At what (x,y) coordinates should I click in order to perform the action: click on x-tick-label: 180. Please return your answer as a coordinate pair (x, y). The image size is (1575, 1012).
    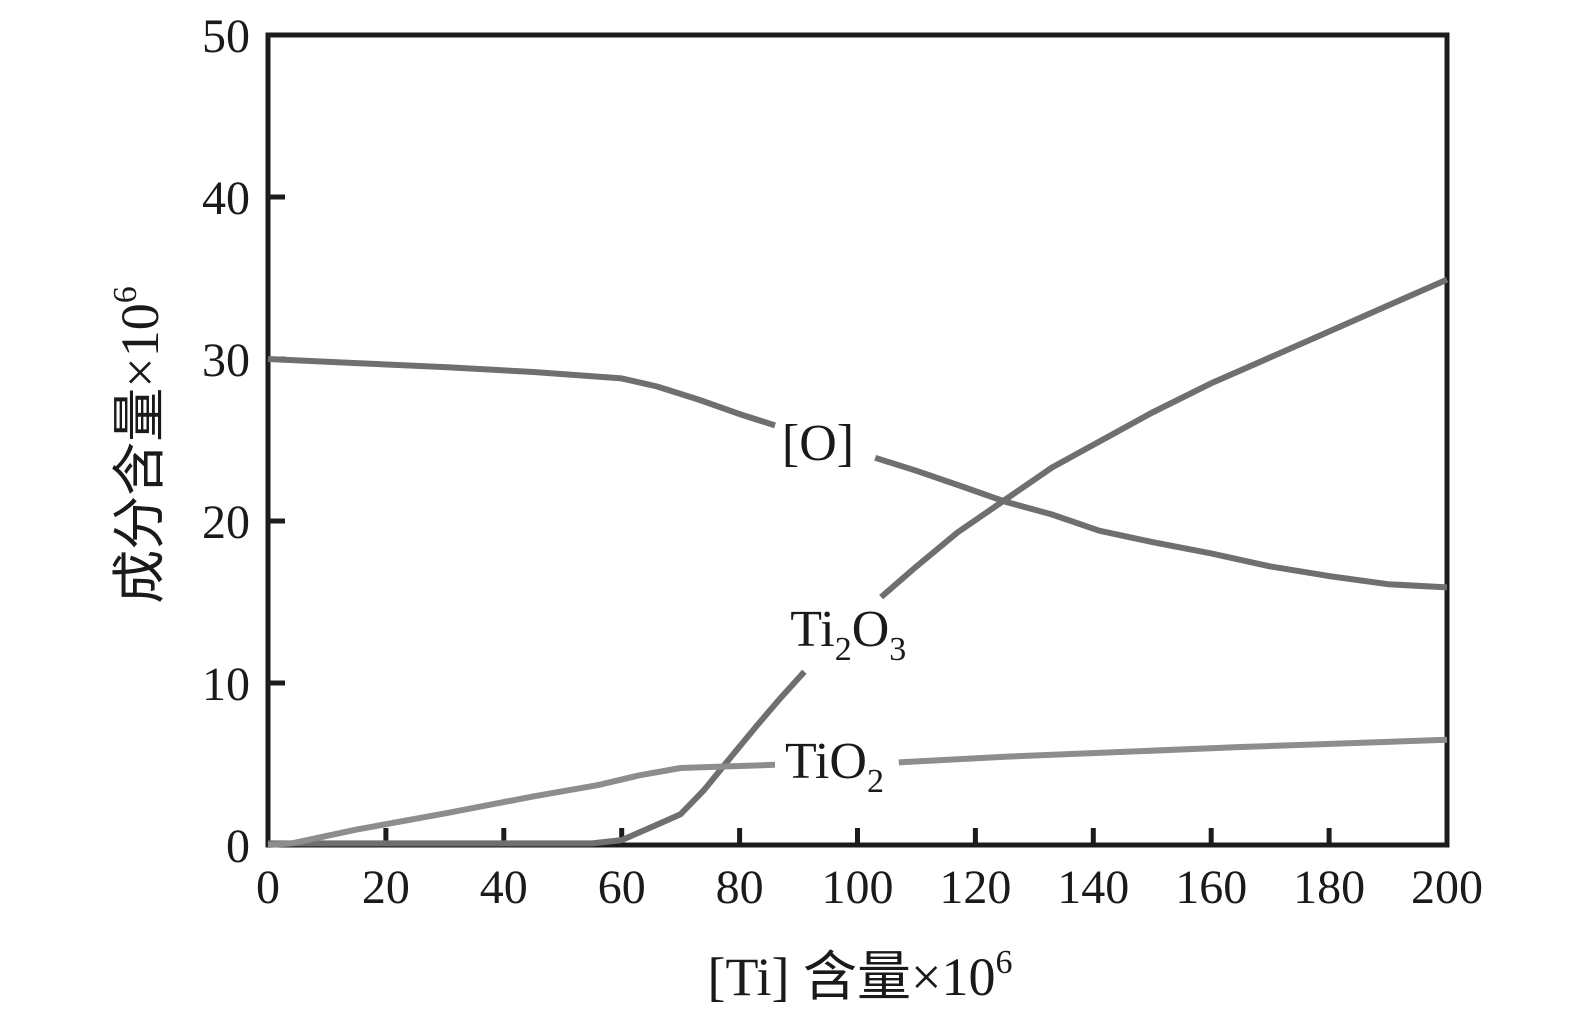
    Looking at the image, I should click on (1329, 887).